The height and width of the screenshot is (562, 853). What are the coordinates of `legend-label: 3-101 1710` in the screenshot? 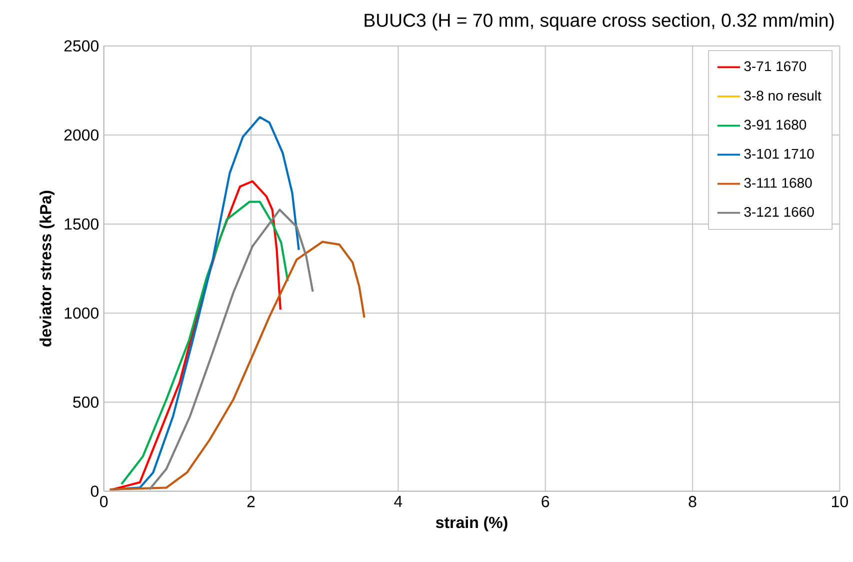 It's located at (779, 153).